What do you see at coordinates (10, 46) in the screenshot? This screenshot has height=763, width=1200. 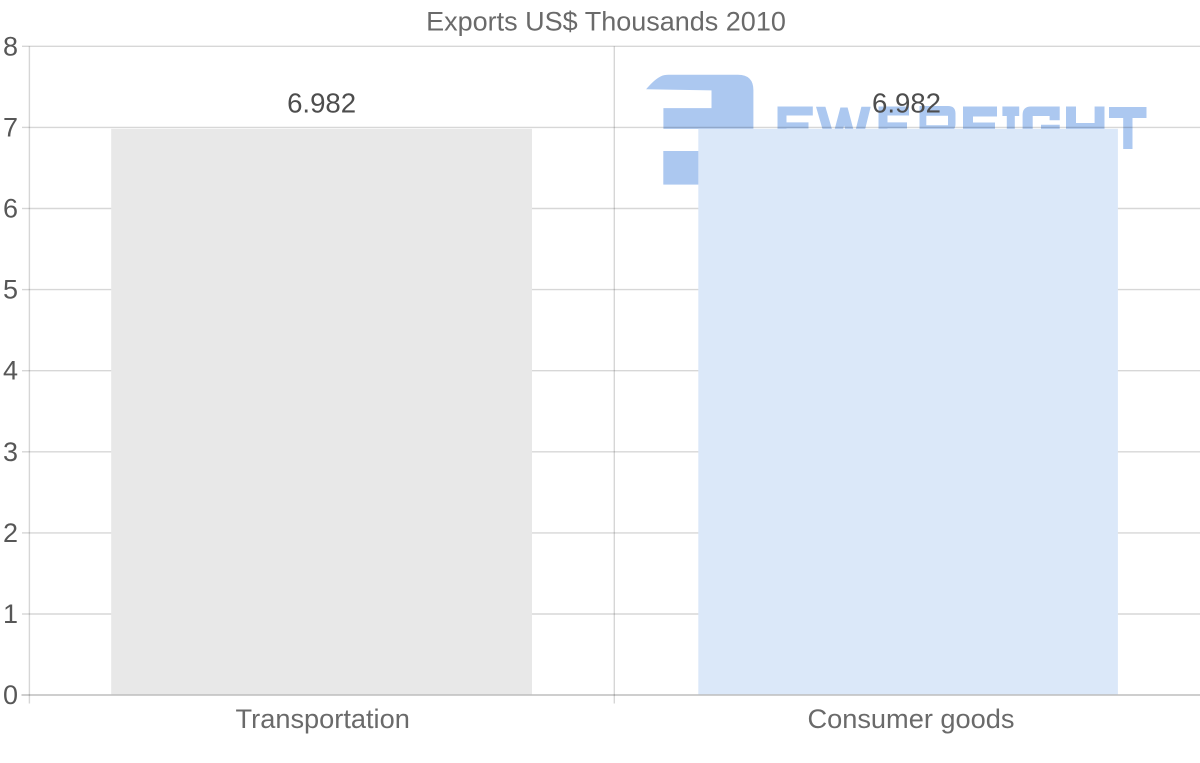 I see `svg-text: 8` at bounding box center [10, 46].